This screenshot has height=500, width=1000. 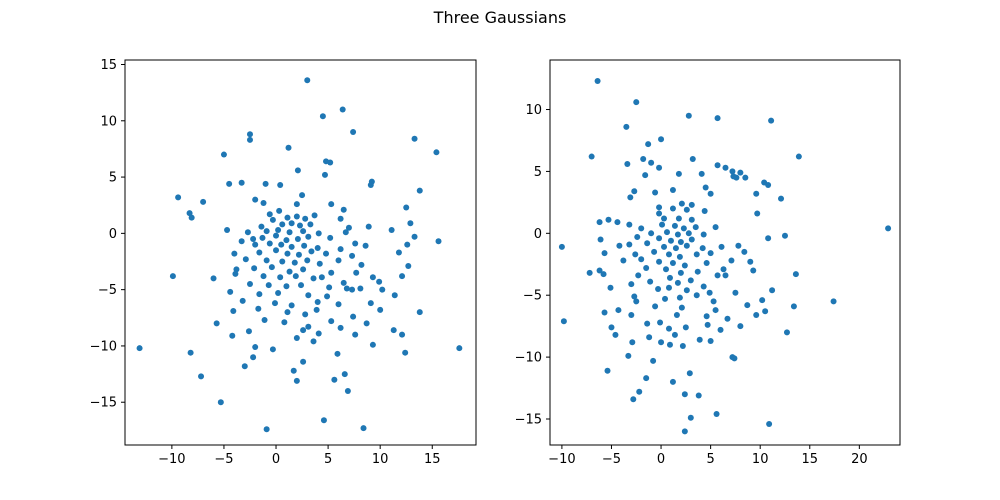 I want to click on x-tick-label: −10, so click(x=561, y=459).